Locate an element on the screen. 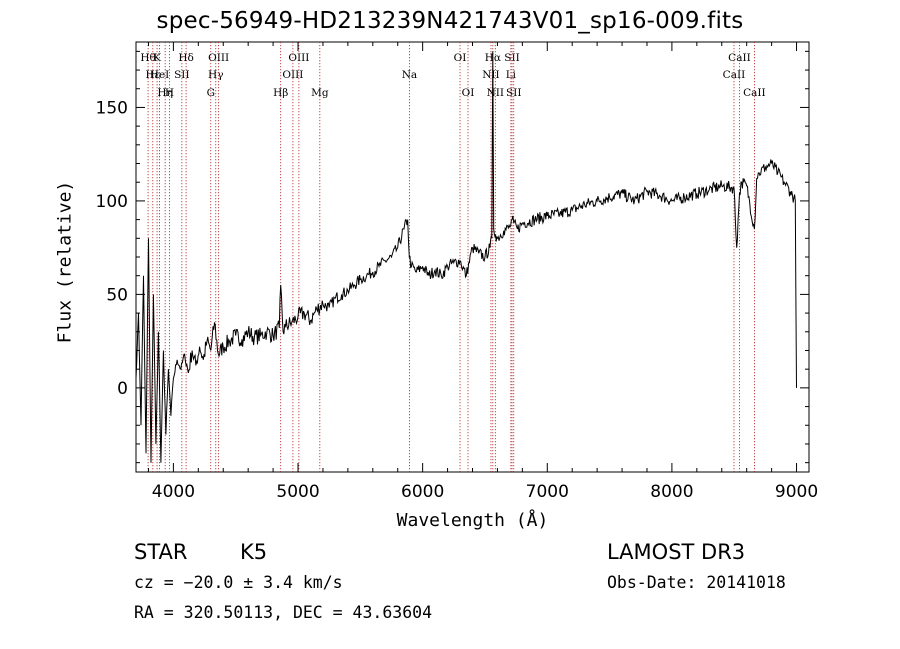 This screenshot has height=649, width=900. x-tick-label: 9000 is located at coordinates (796, 492).